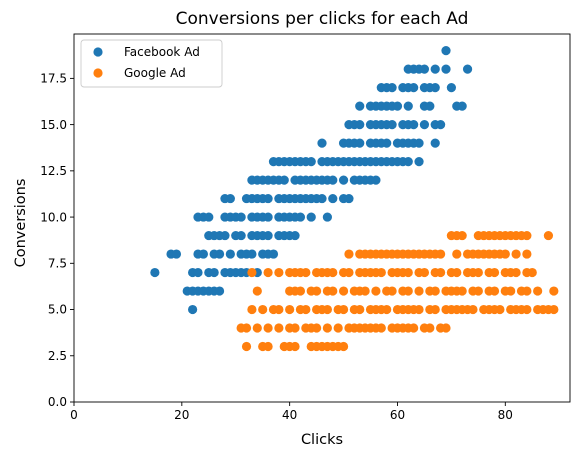 This screenshot has height=460, width=580. What do you see at coordinates (57, 356) in the screenshot?
I see `y-tick-label: 2.5` at bounding box center [57, 356].